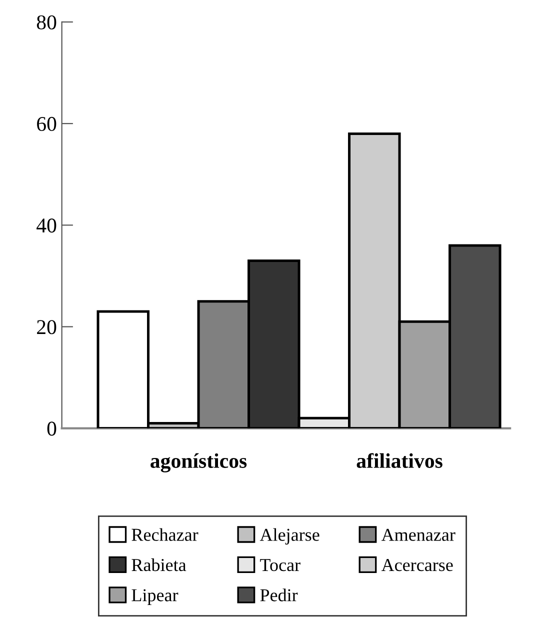  Describe the element at coordinates (279, 595) in the screenshot. I see `legend-label: Pedir` at that location.